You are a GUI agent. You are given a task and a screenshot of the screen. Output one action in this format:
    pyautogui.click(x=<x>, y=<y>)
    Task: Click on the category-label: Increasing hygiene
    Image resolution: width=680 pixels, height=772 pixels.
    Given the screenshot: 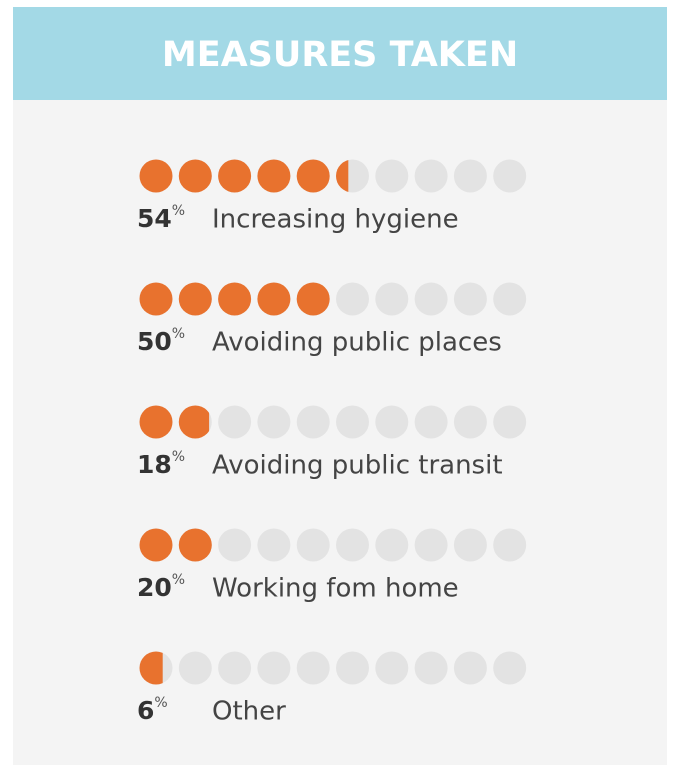 What is the action you would take?
    pyautogui.click(x=335, y=220)
    